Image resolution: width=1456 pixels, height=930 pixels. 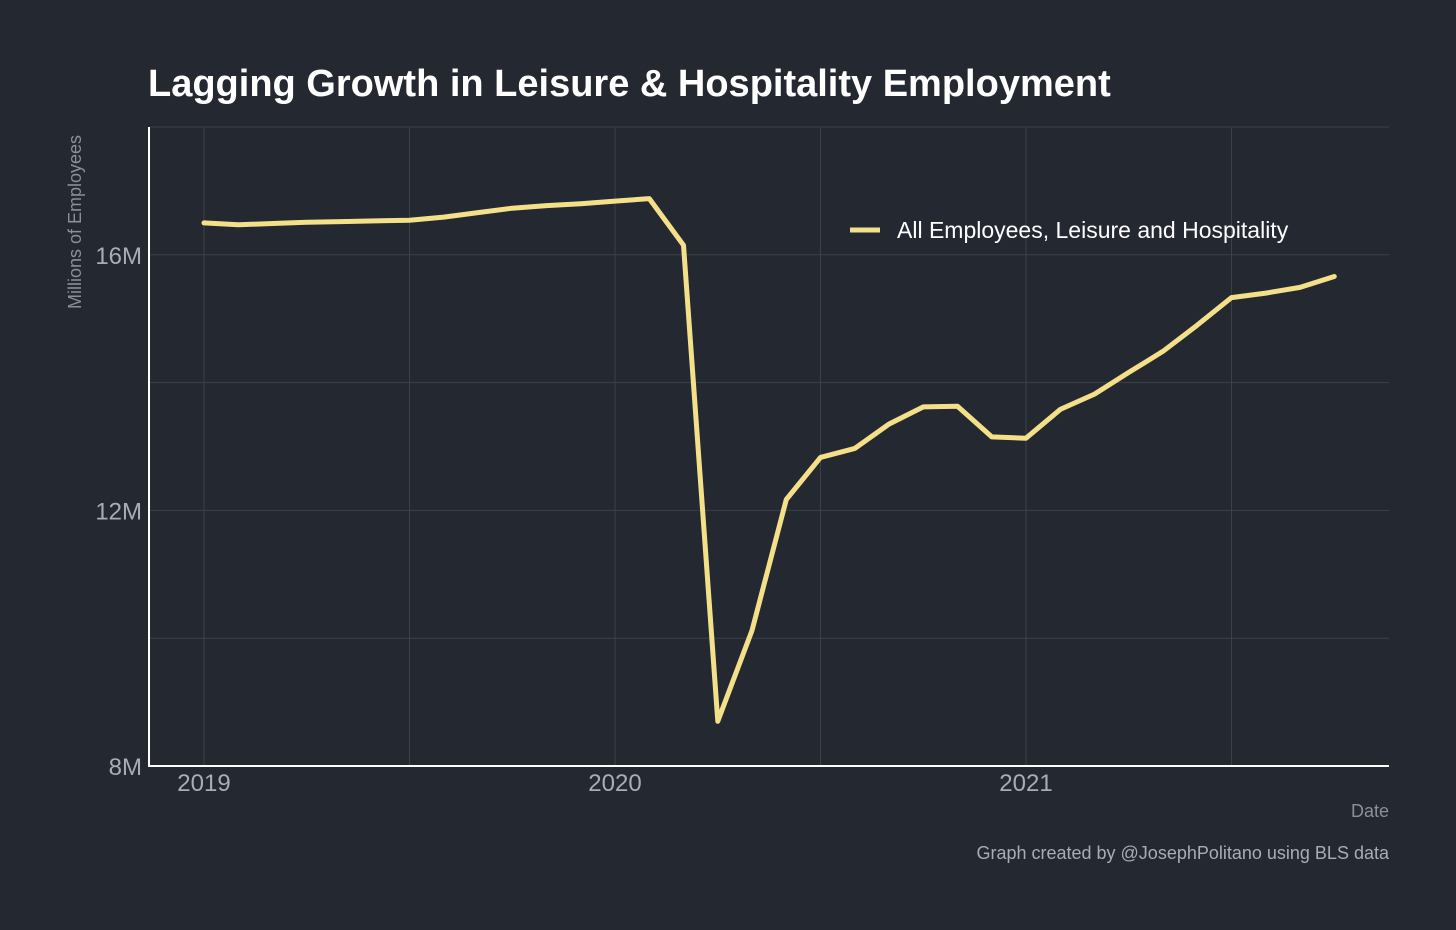 What do you see at coordinates (75, 222) in the screenshot?
I see `y-axis-title: Millions of Employees` at bounding box center [75, 222].